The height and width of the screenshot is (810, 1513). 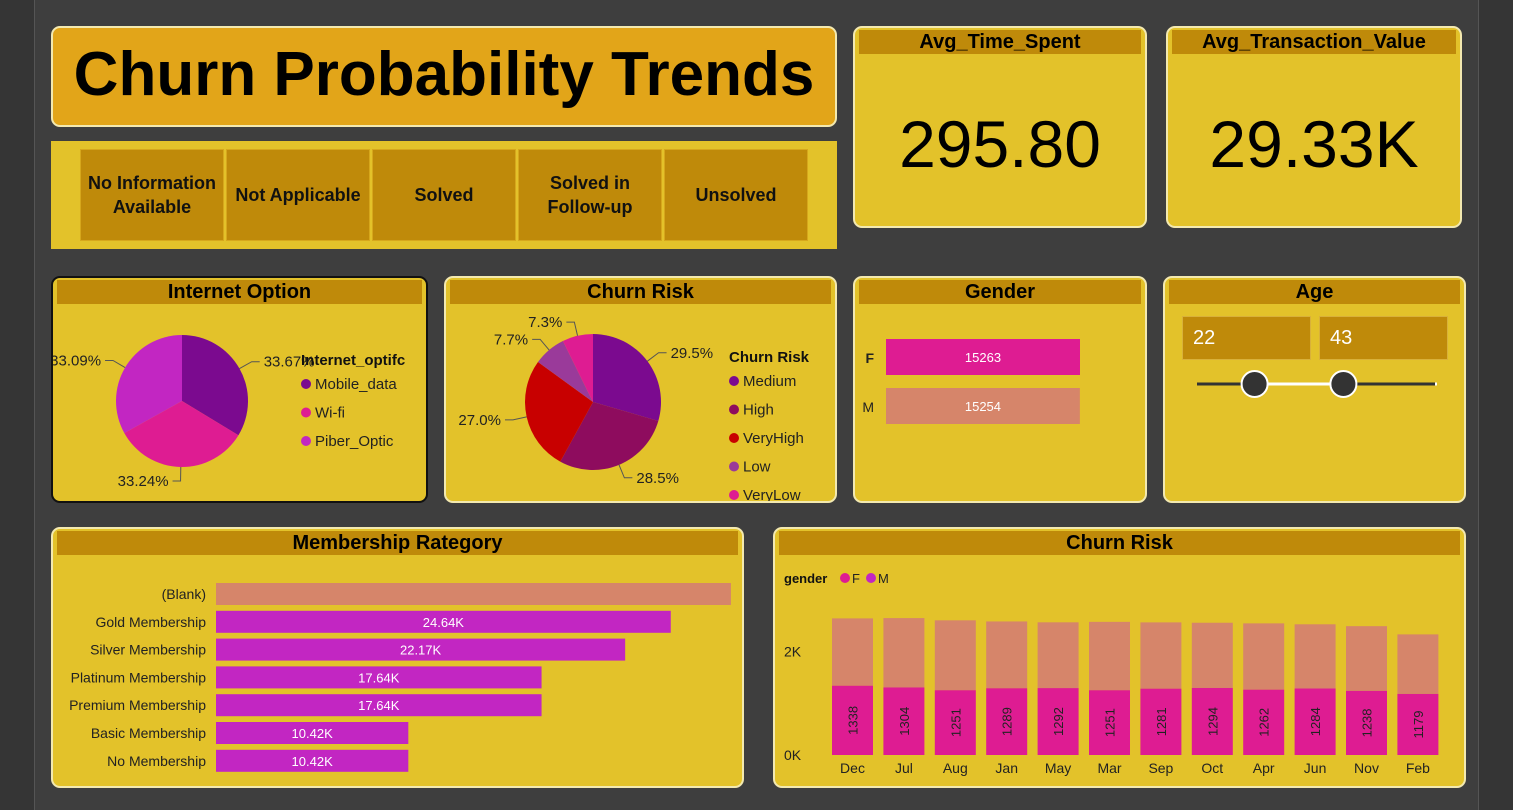 I want to click on status-filter-solved: Solved, so click(x=444, y=195).